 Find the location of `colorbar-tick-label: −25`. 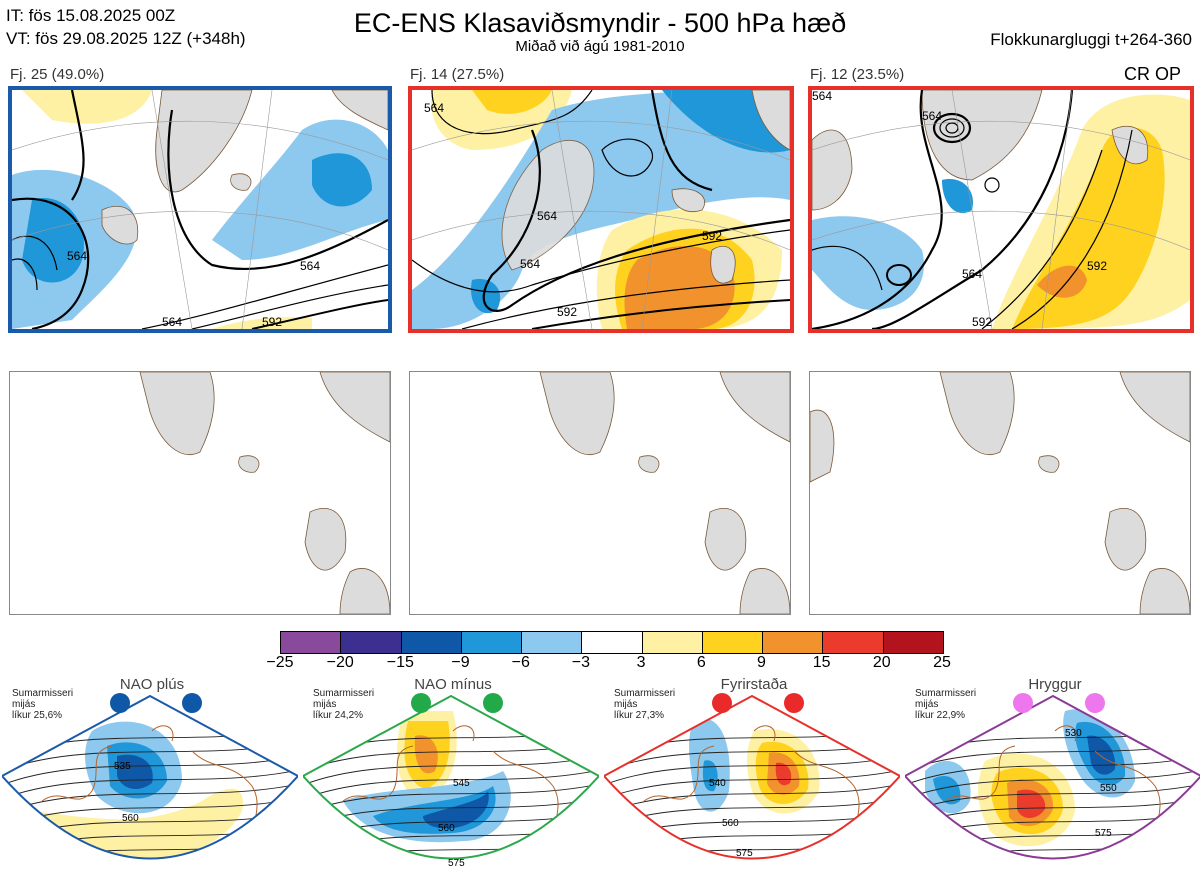

colorbar-tick-label: −25 is located at coordinates (280, 662).